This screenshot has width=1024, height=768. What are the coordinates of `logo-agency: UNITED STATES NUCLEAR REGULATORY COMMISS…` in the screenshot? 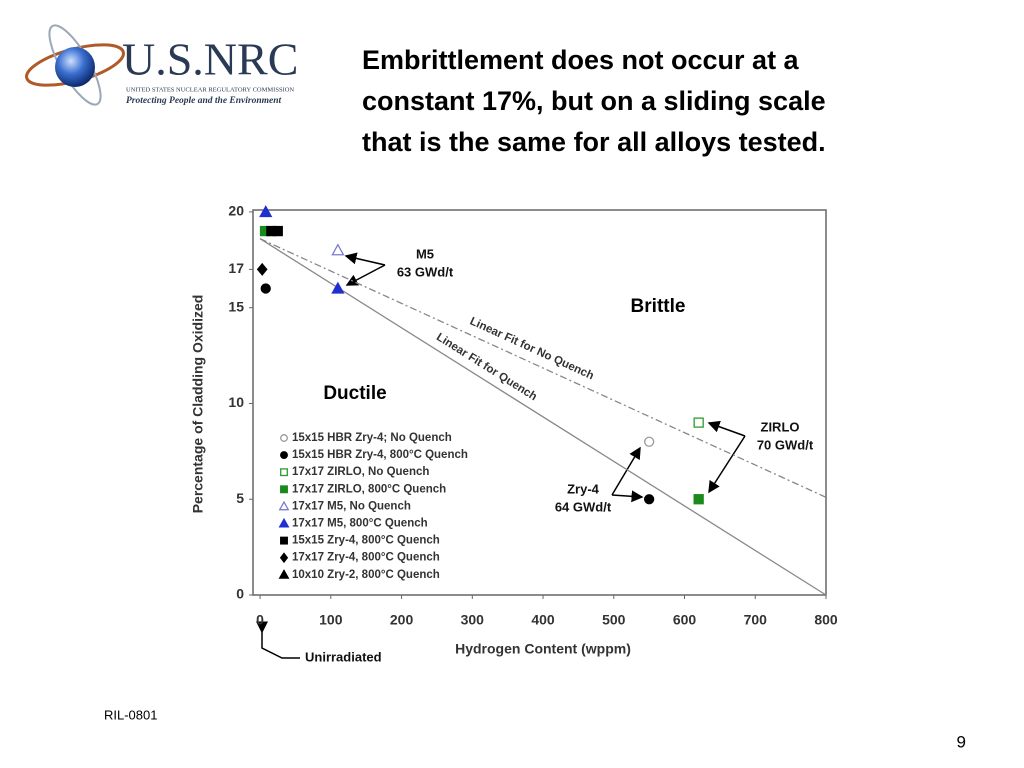 It's located at (210, 89).